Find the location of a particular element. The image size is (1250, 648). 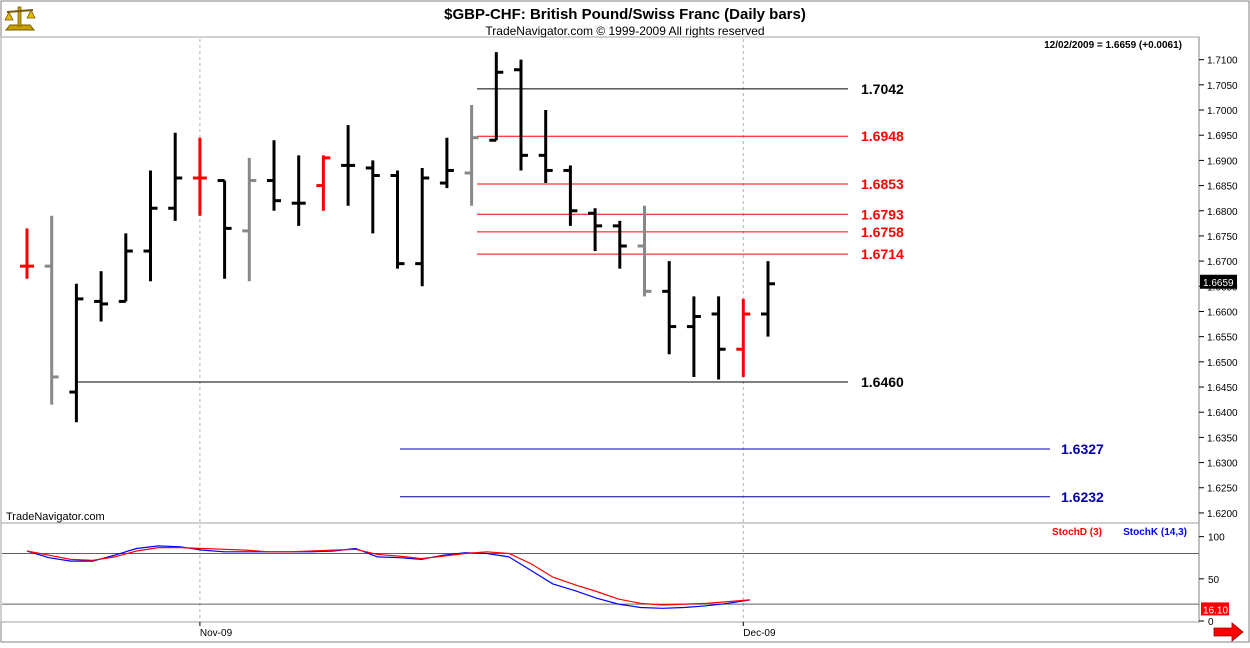

price-tick-label: 1.6950 is located at coordinates (1222, 136).